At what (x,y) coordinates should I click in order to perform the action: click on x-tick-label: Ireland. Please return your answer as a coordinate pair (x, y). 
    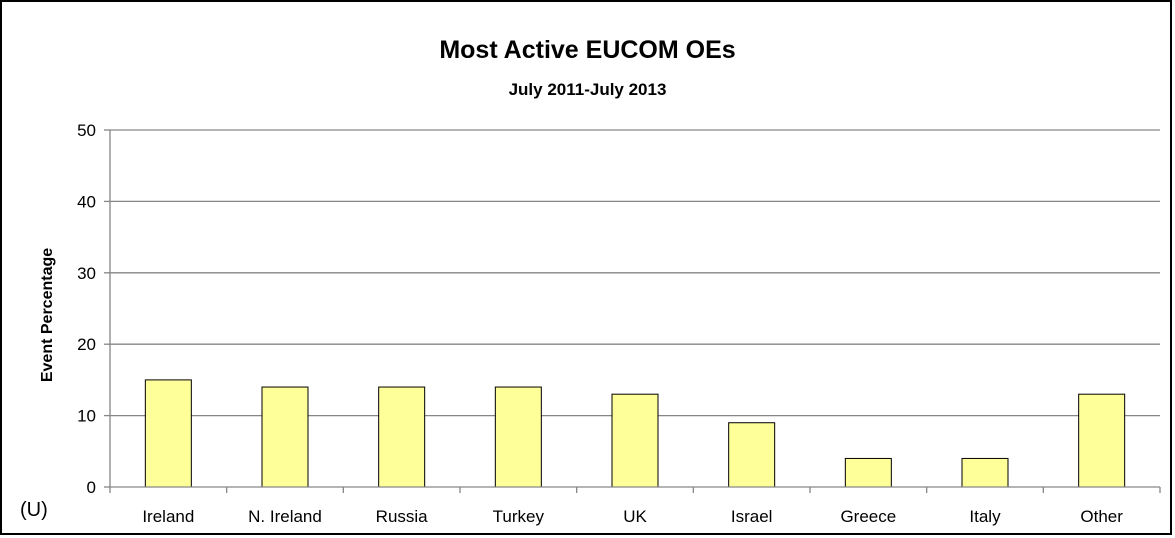
    Looking at the image, I should click on (168, 516).